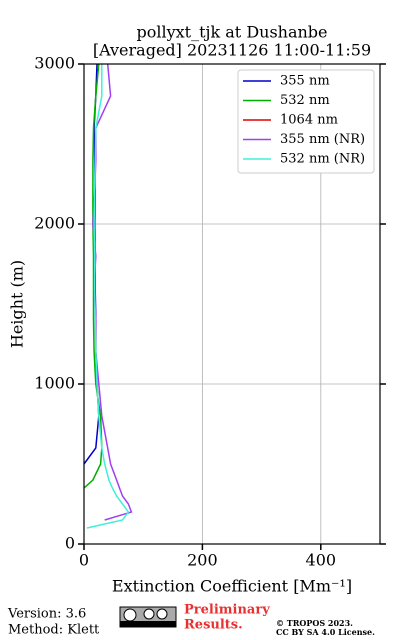  I want to click on copyright: © TROPOS 2023., so click(314, 623).